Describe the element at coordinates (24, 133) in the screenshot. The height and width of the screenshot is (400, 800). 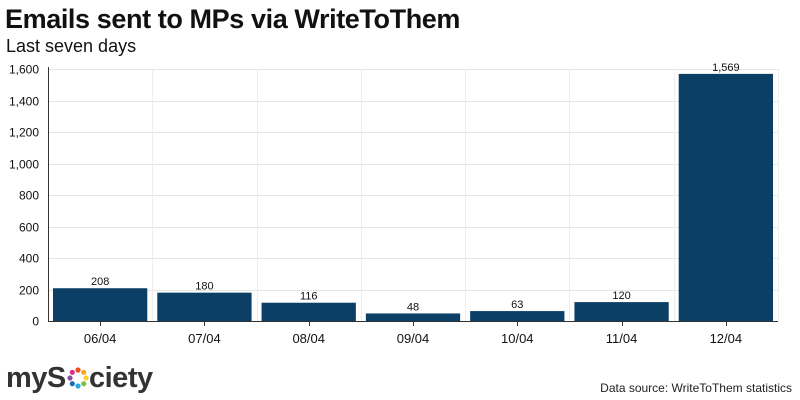
I see `y-tick-label: 1,200` at that location.